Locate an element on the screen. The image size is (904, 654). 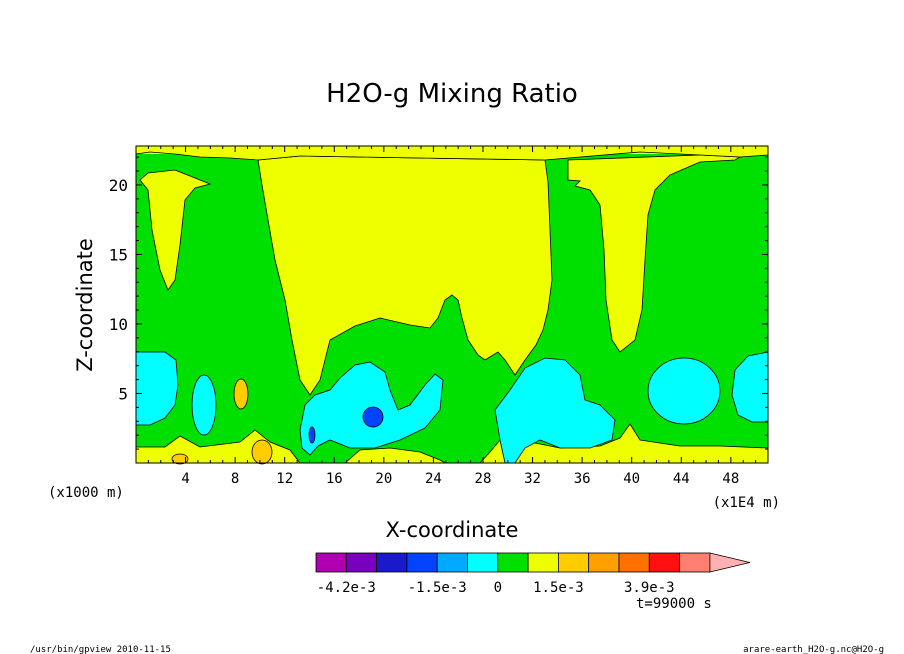
colorbar-label: 3.9e-3 is located at coordinates (649, 588).